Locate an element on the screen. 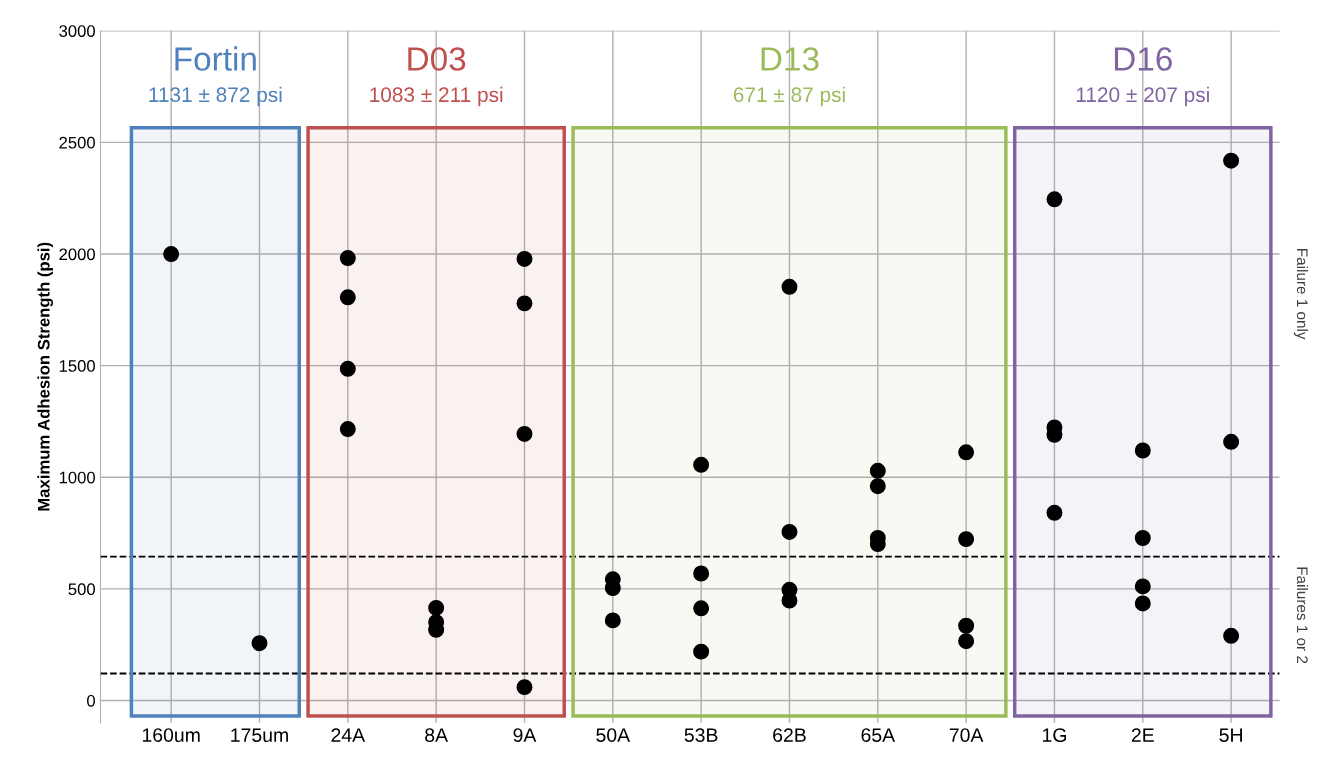 This screenshot has width=1340, height=769. x-tick-label: 160um is located at coordinates (171, 735).